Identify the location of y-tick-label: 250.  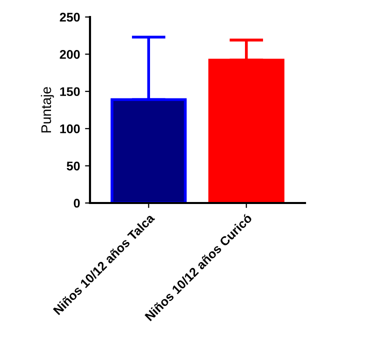
(70, 17).